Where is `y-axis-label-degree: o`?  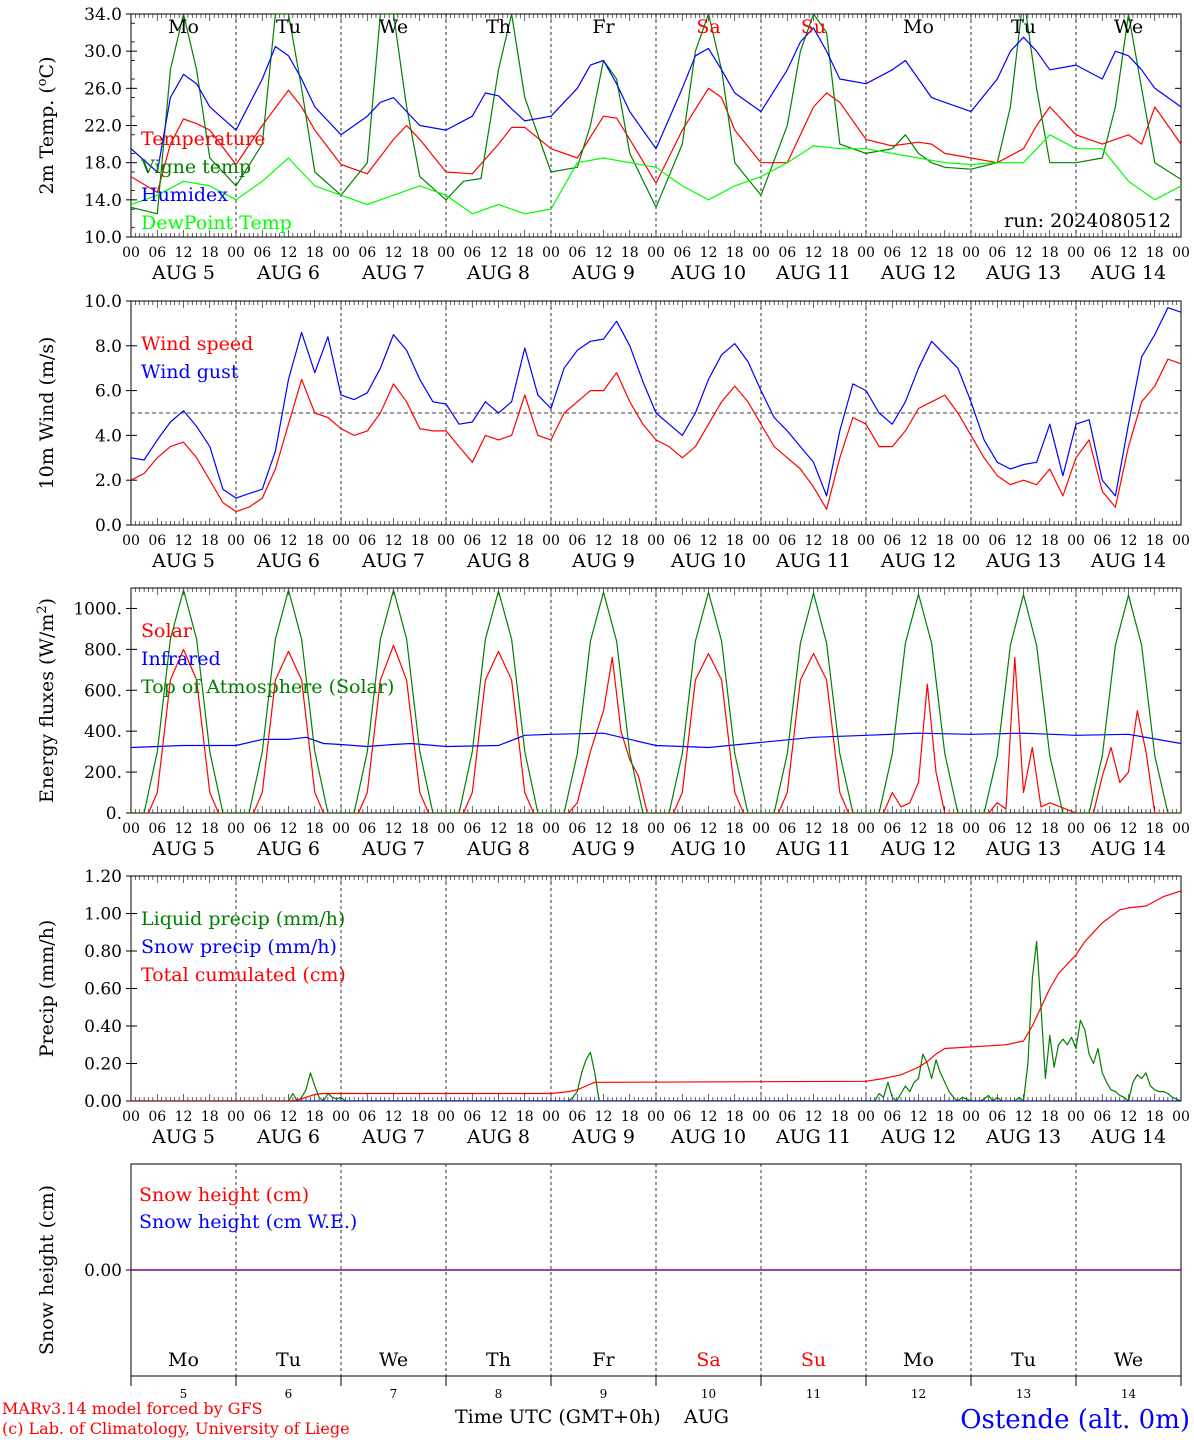
y-axis-label-degree: o is located at coordinates (42, 82).